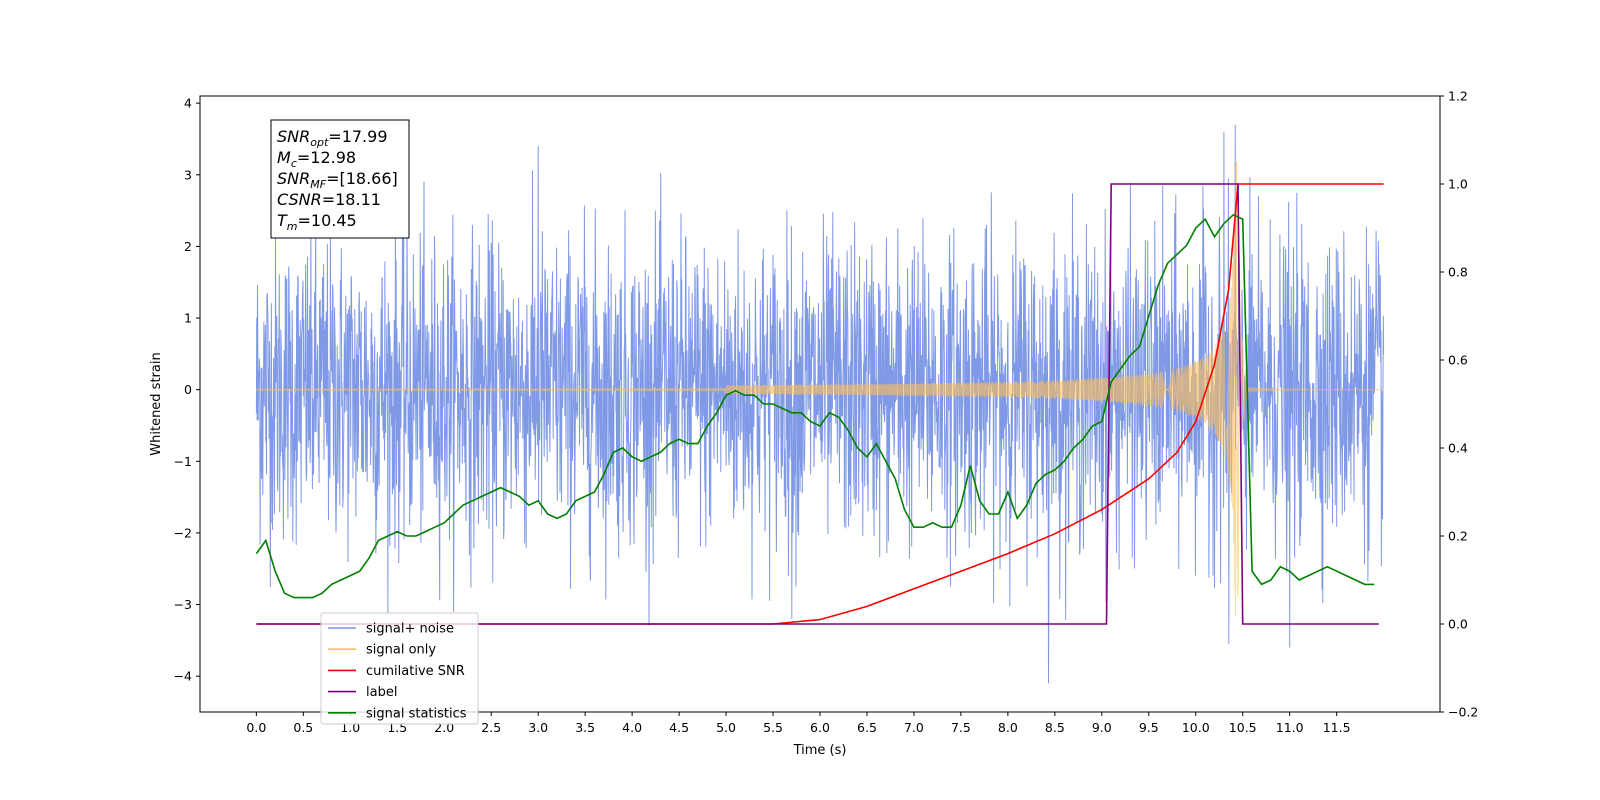  I want to click on annotation-line: Mc=12.98, so click(316, 159).